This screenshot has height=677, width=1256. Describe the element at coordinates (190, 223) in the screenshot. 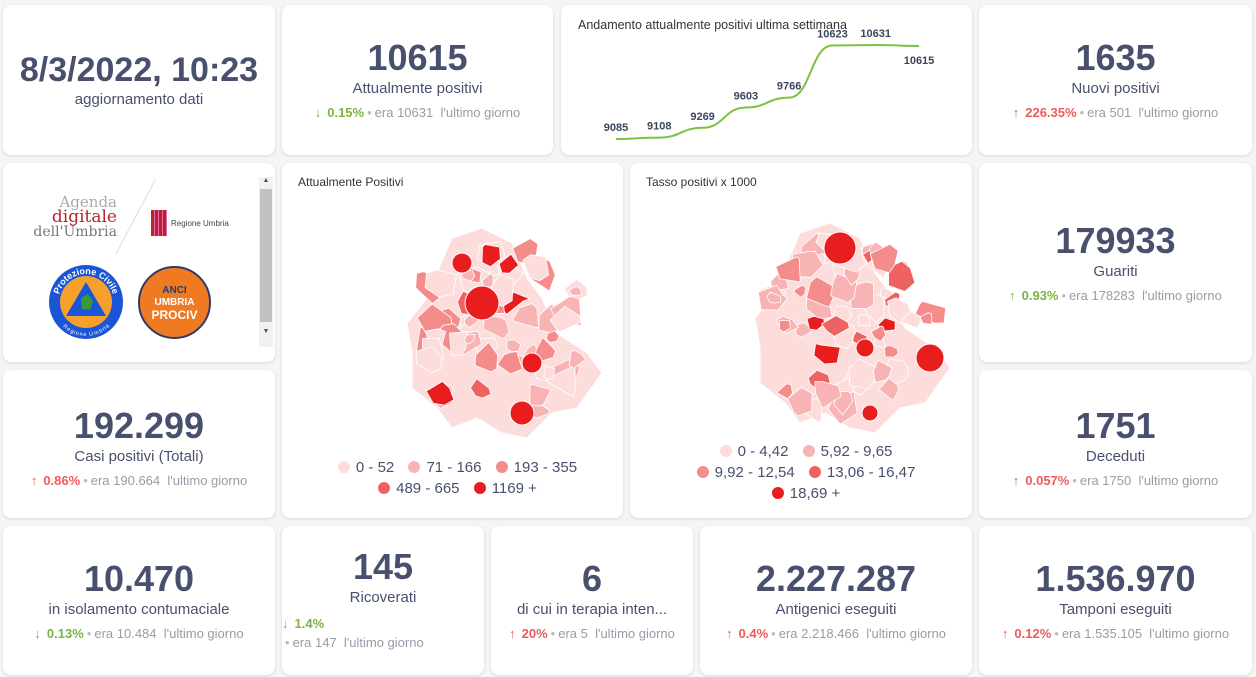

I see `regione-umbria-logo: Regione Umbria` at that location.